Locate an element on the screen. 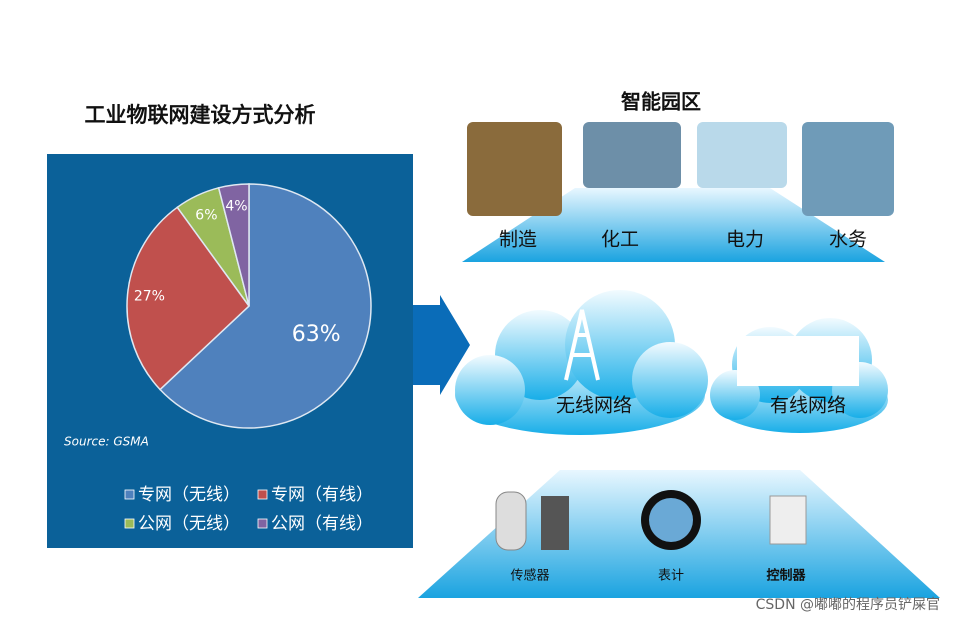 This screenshot has height=623, width=956. wireless-cloud is located at coordinates (581, 362).